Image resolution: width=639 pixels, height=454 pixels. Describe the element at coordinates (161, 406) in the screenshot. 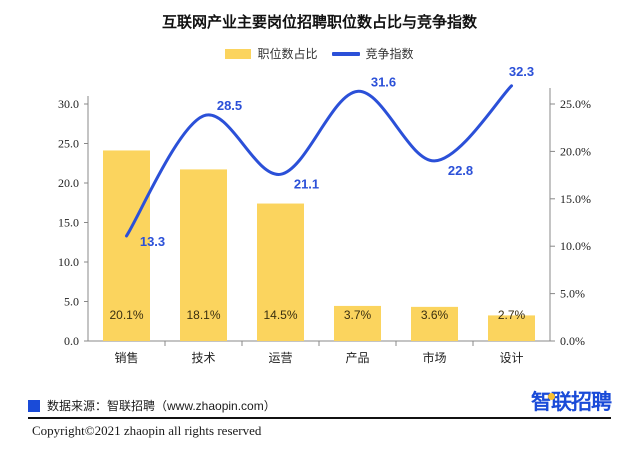

I see `source-text: 数据来源：智联招聘（www.zhaopin.com）` at that location.